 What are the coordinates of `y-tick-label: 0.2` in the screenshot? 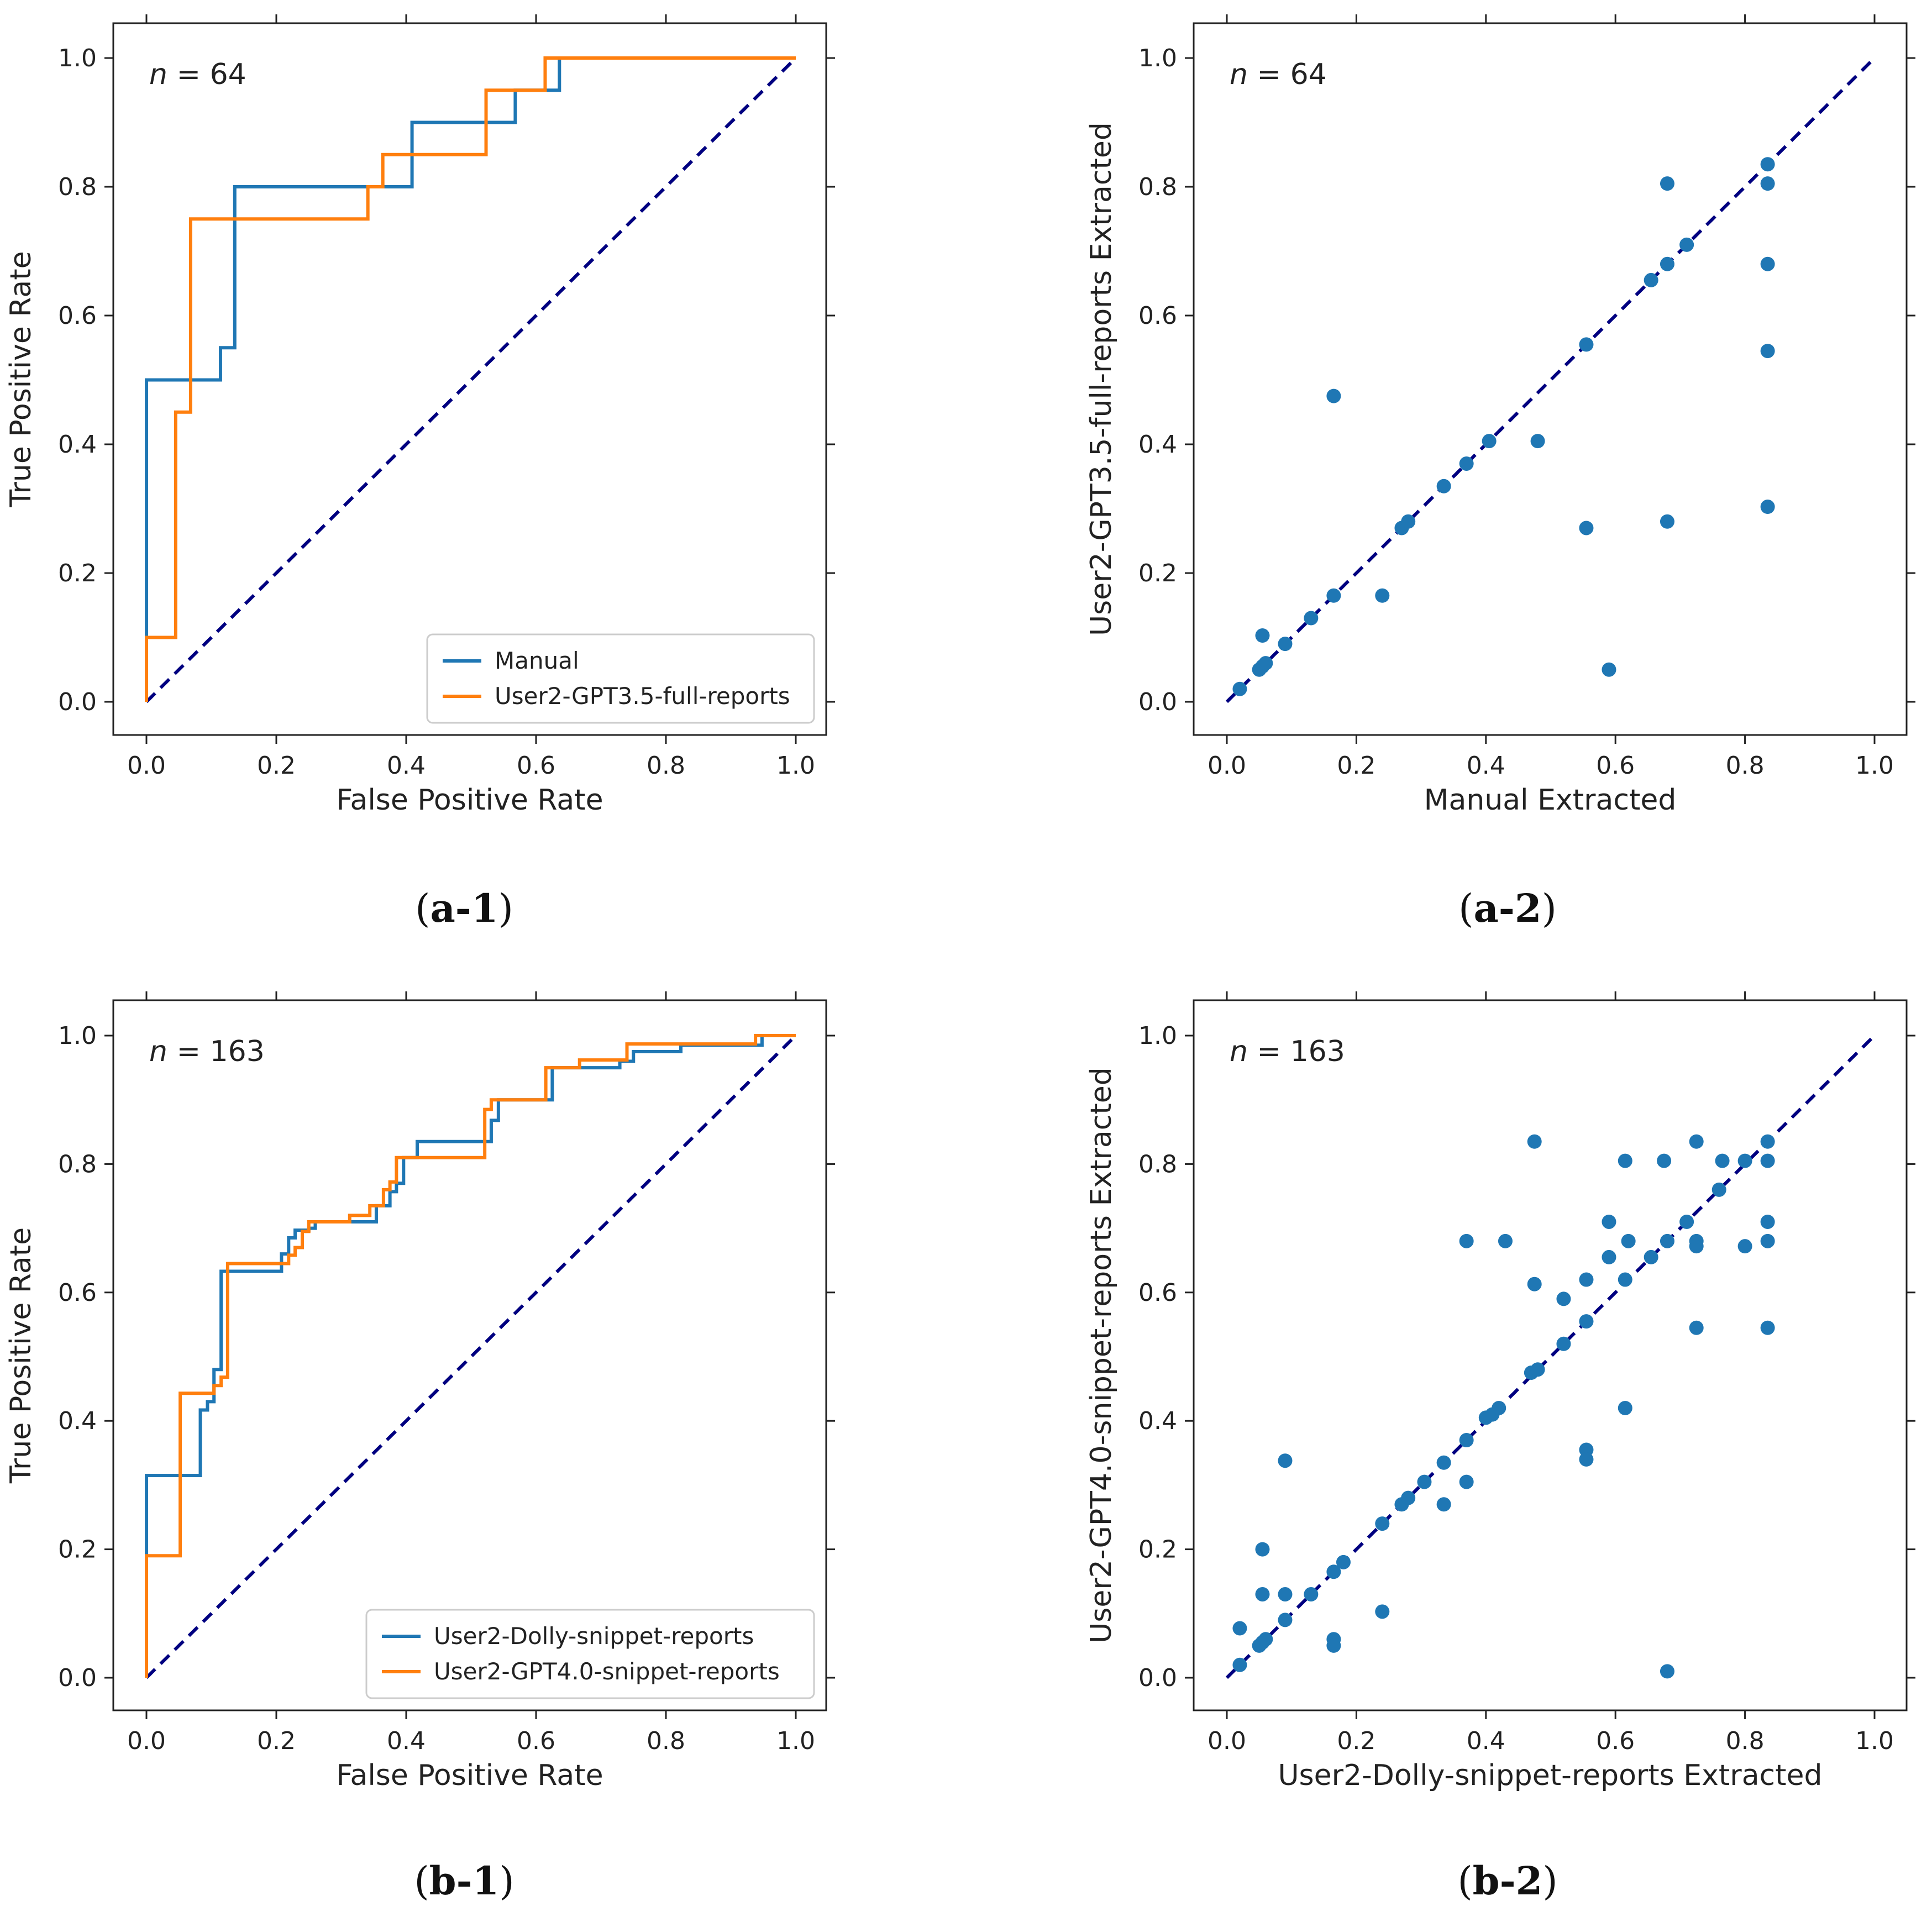 It's located at (78, 1550).